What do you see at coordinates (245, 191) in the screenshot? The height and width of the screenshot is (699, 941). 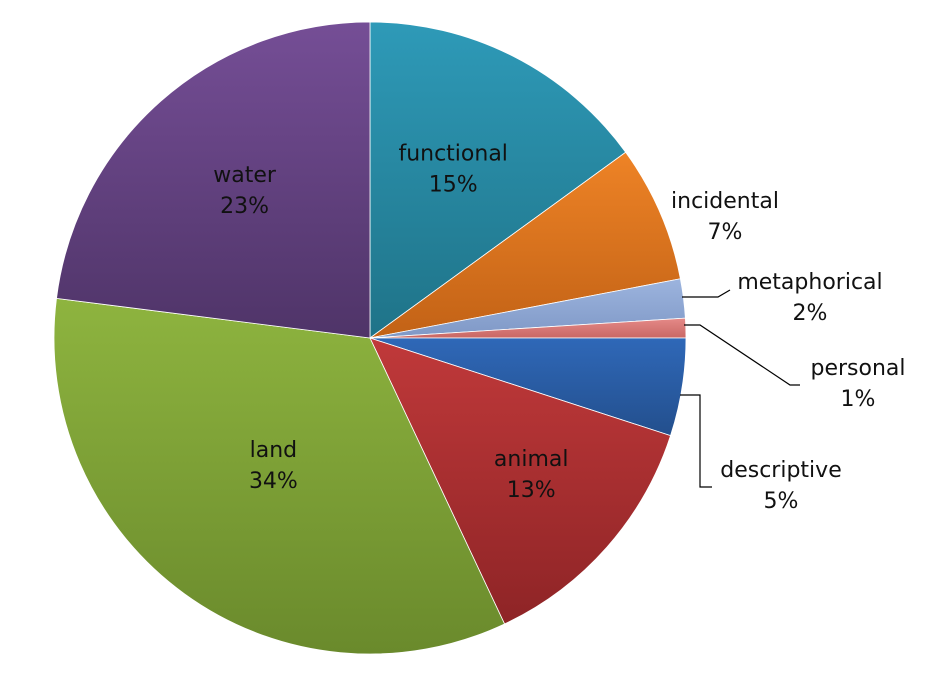 I see `slice-label-water: water 23%` at bounding box center [245, 191].